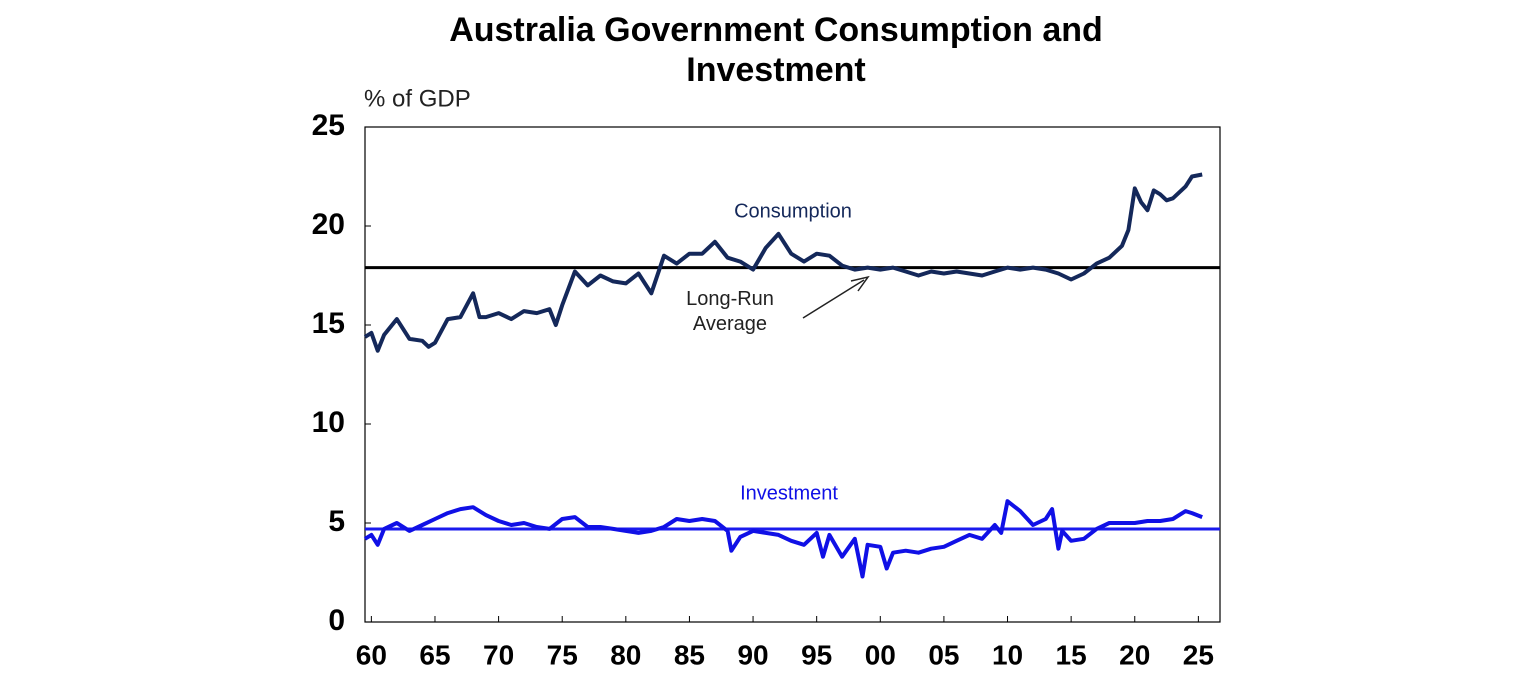 The height and width of the screenshot is (680, 1536). I want to click on y-tick-label: 0, so click(336, 620).